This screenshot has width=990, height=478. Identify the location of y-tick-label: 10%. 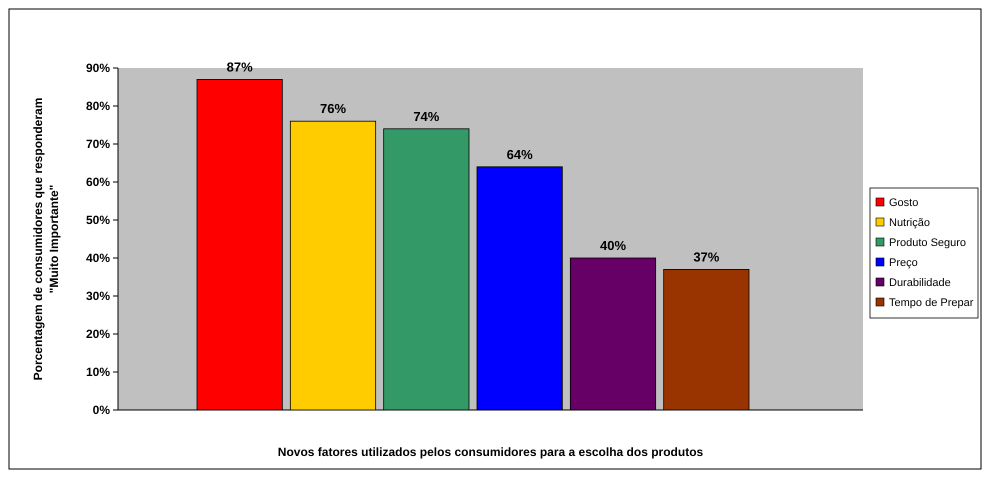
(98, 372).